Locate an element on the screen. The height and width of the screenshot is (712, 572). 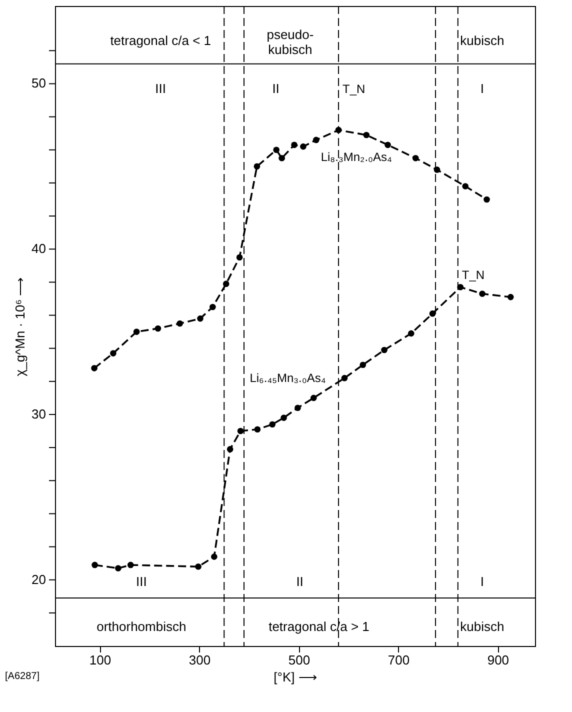
x-tick-label: 100 is located at coordinates (100, 660).